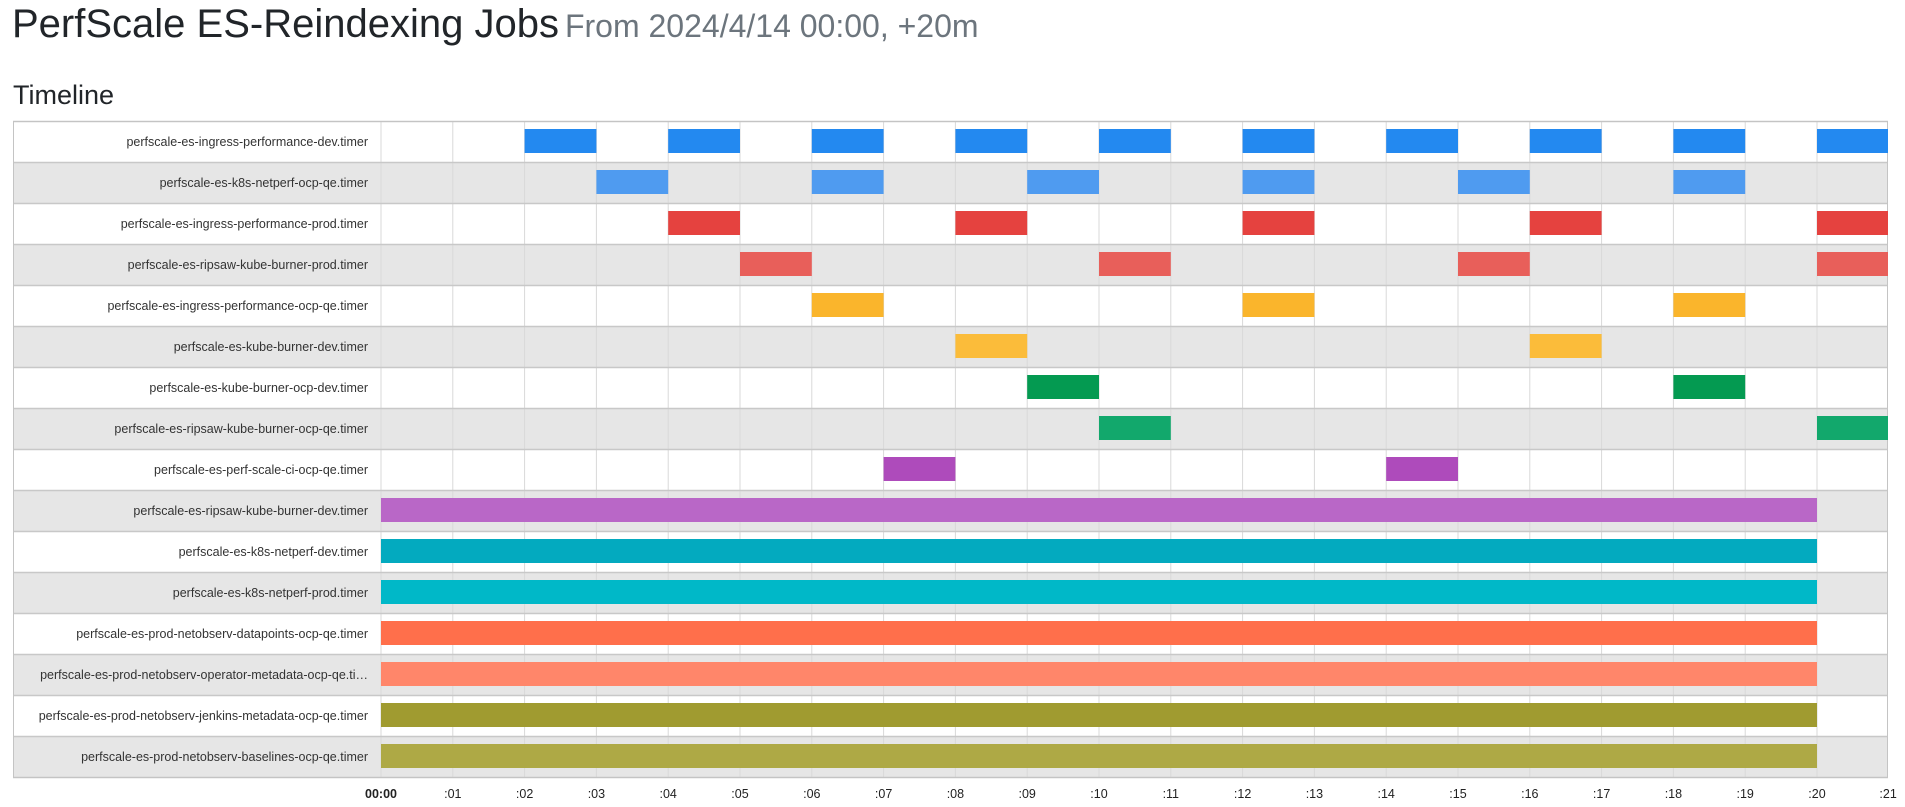  What do you see at coordinates (381, 794) in the screenshot?
I see `tick-label: 00:00` at bounding box center [381, 794].